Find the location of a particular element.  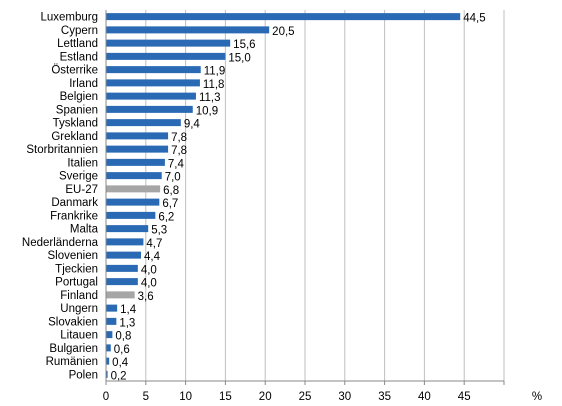

category-label: EU-27 is located at coordinates (81, 190).